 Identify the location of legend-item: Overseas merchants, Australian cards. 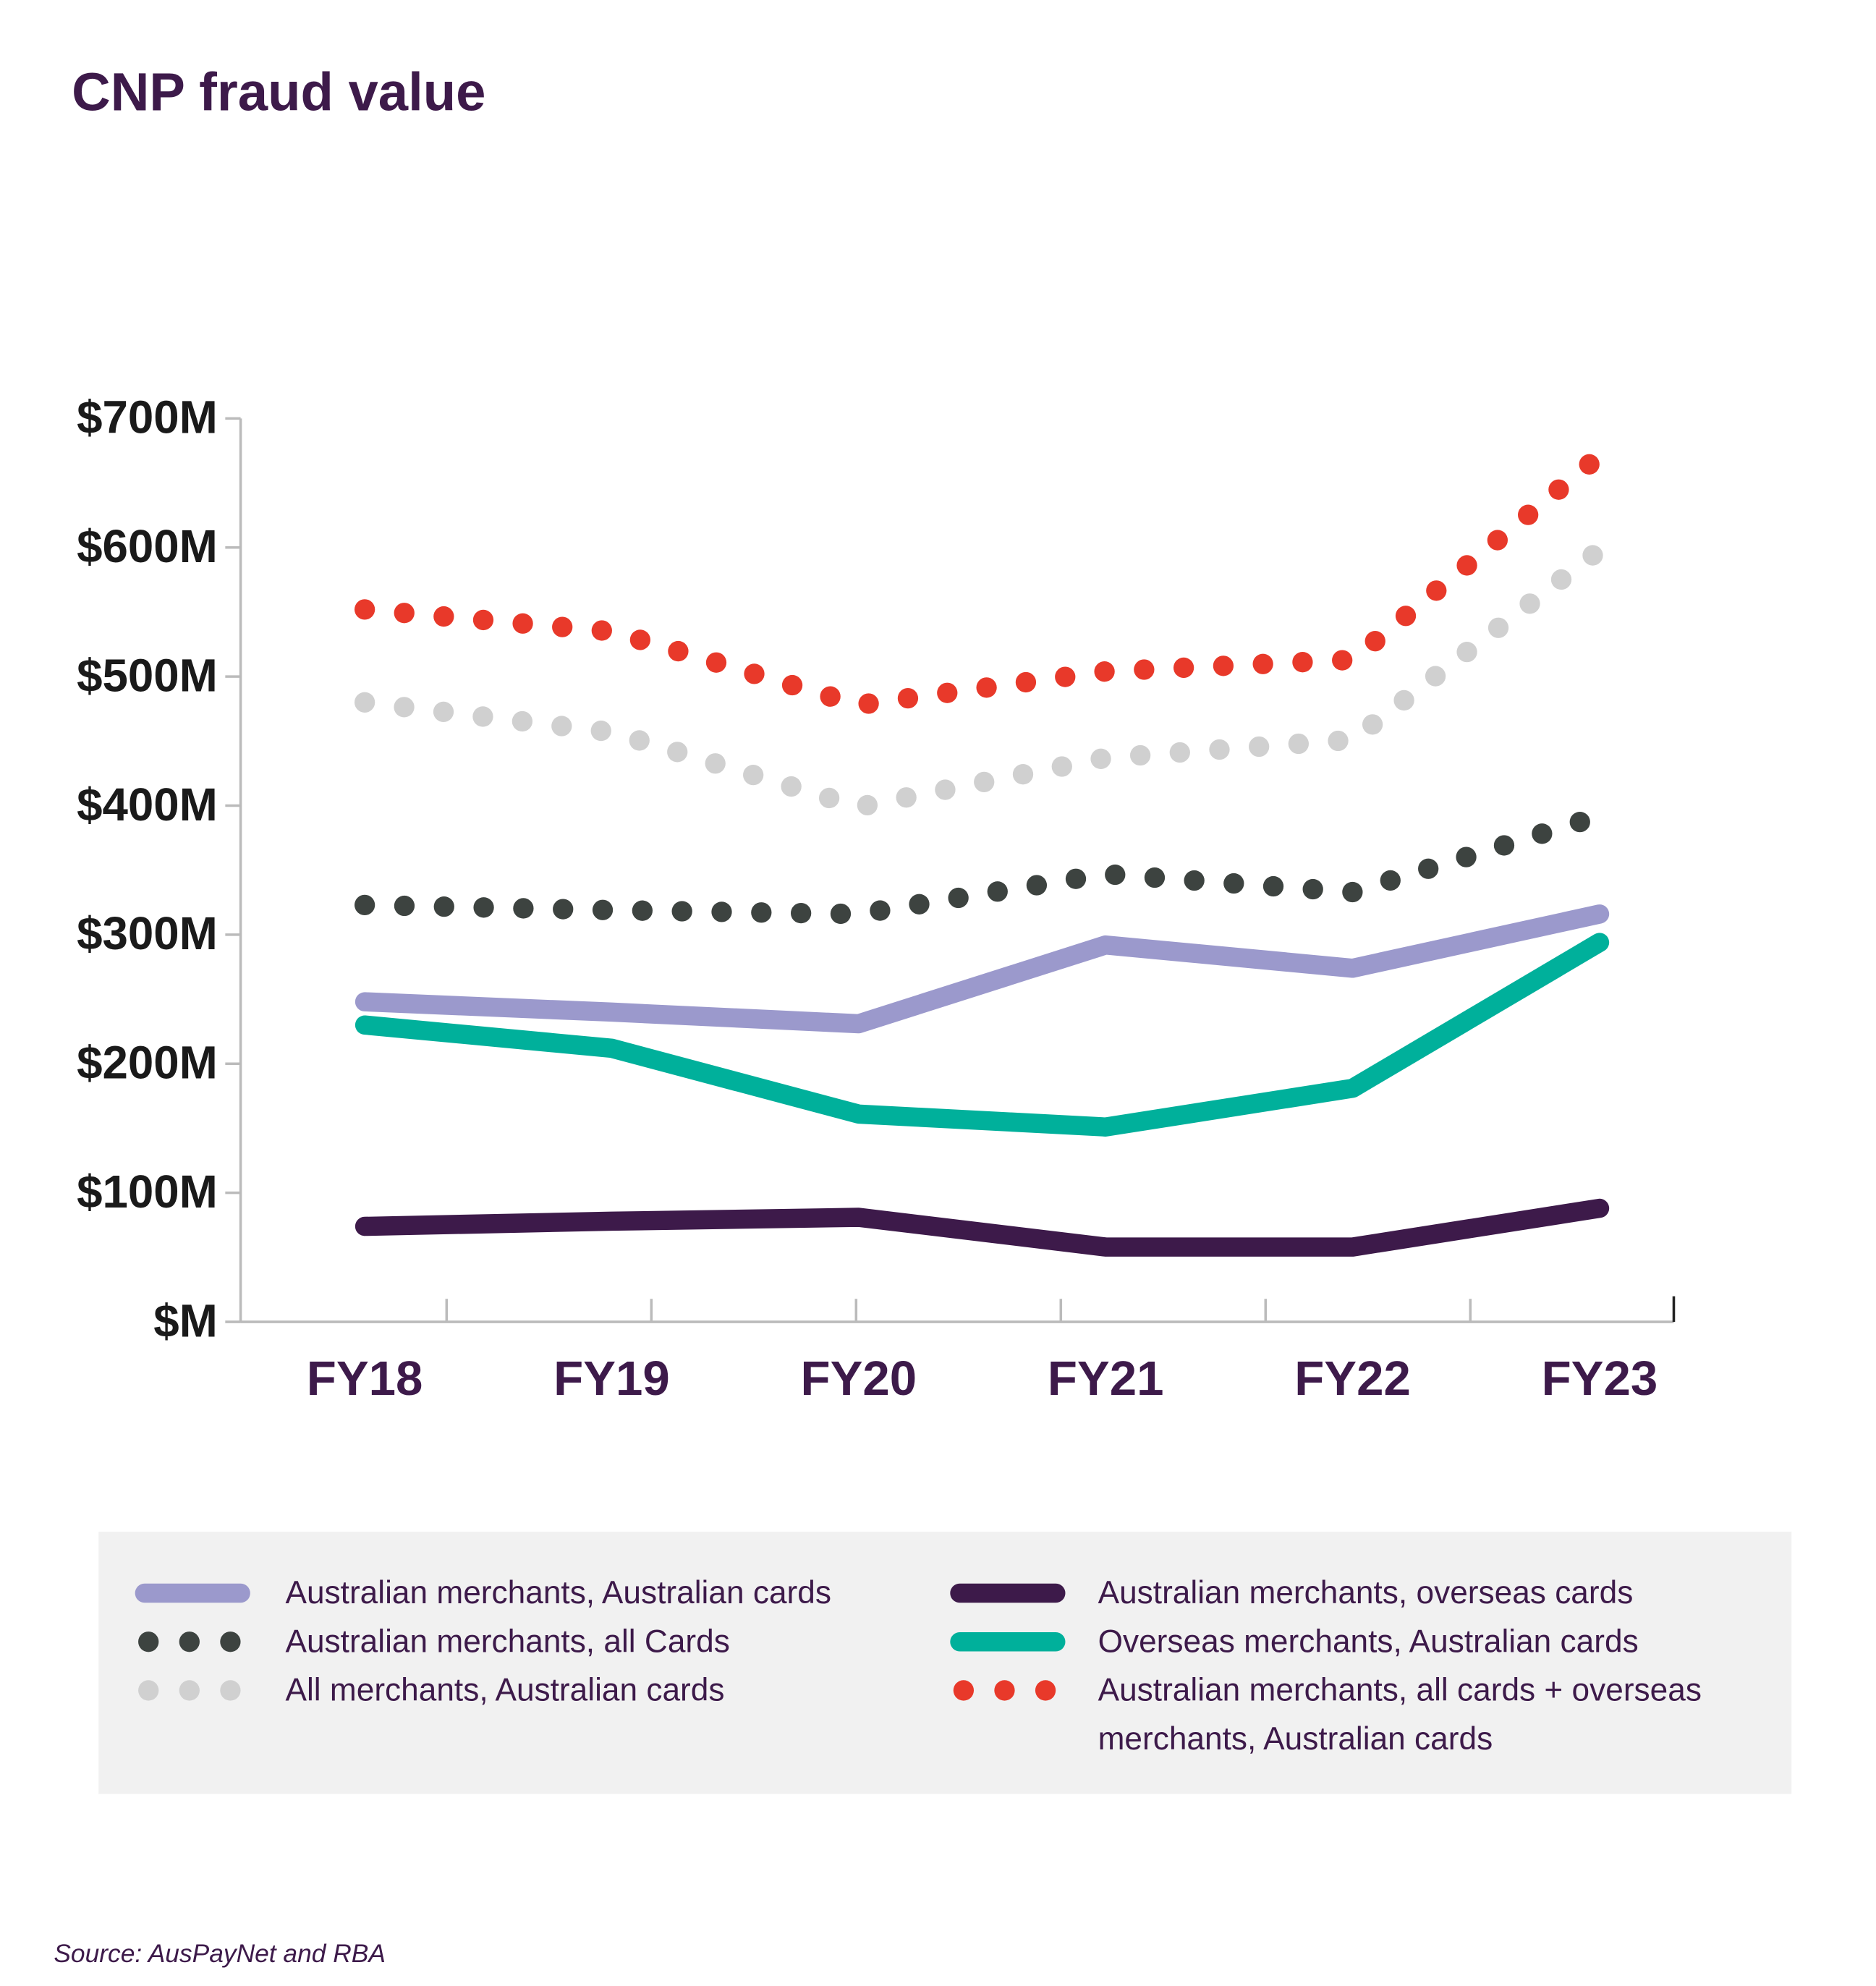
(1368, 1642).